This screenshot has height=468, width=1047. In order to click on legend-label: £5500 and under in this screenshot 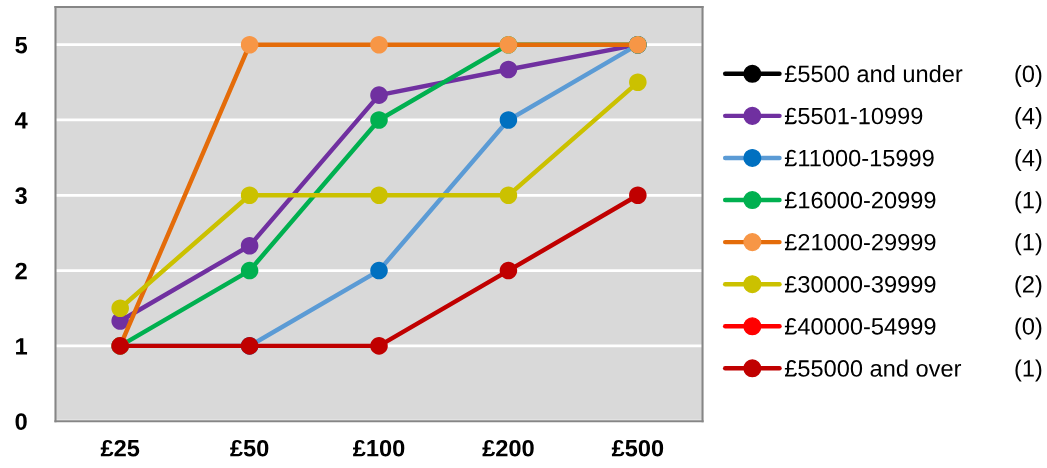, I will do `click(873, 73)`.